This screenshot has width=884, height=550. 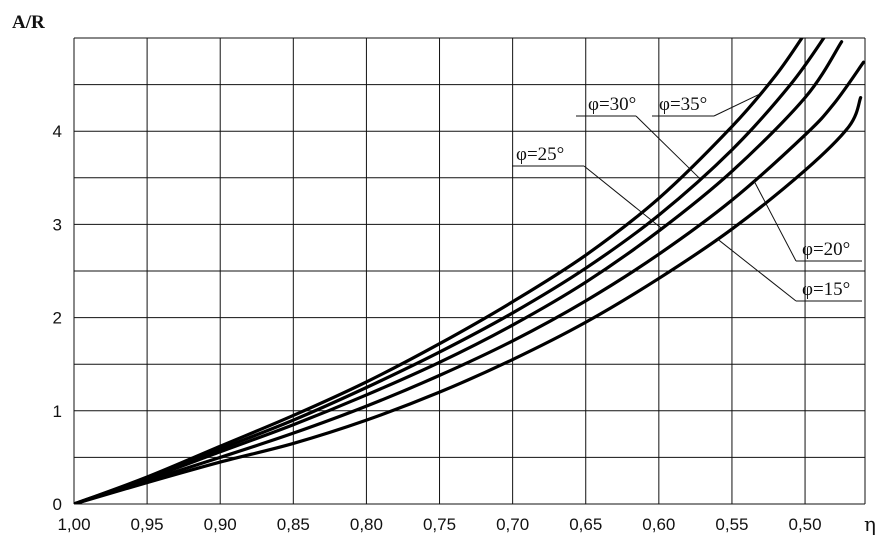 What do you see at coordinates (805, 524) in the screenshot?
I see `x-tick-label: 0,50` at bounding box center [805, 524].